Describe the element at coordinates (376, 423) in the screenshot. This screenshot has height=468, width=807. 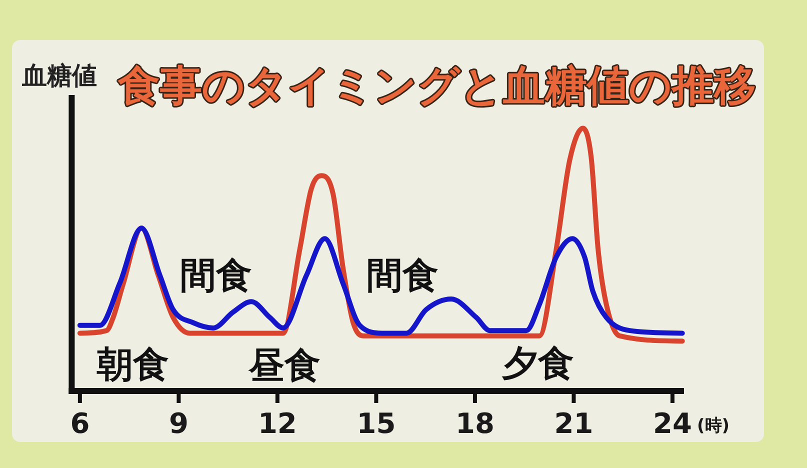
I see `x-tick-label: 15` at that location.